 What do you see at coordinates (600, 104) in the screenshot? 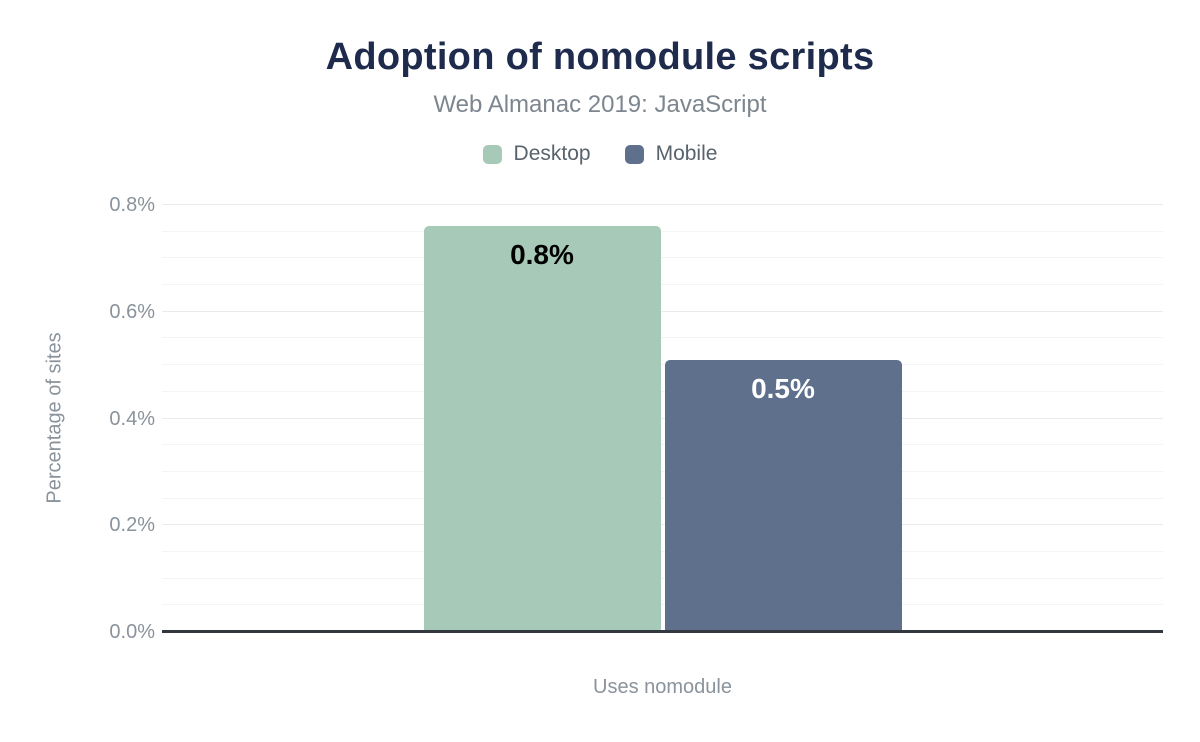
I see `chart-subtitle: Web Almanac 2019: JavaScript` at bounding box center [600, 104].